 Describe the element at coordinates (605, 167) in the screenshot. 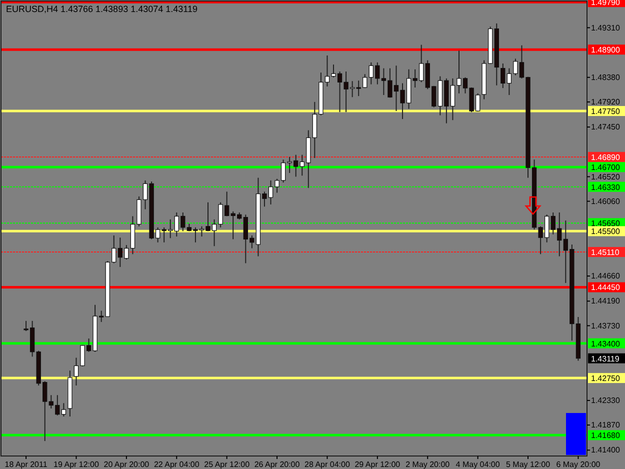

I see `ref-line-label: 1.46700` at that location.